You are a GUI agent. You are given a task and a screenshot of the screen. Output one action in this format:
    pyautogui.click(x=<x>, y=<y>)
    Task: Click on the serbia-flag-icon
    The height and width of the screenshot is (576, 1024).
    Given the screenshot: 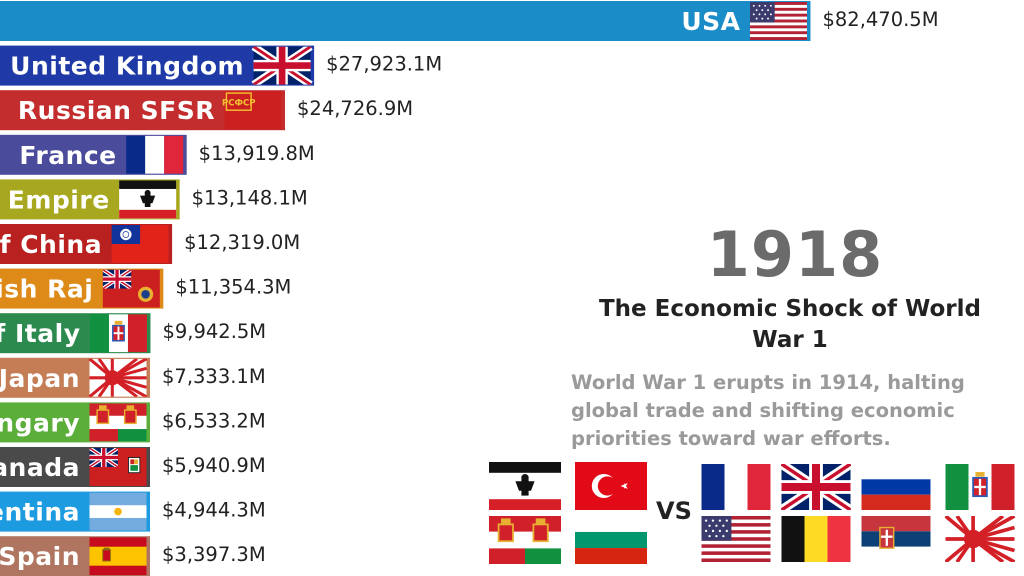 What is the action you would take?
    pyautogui.click(x=896, y=539)
    